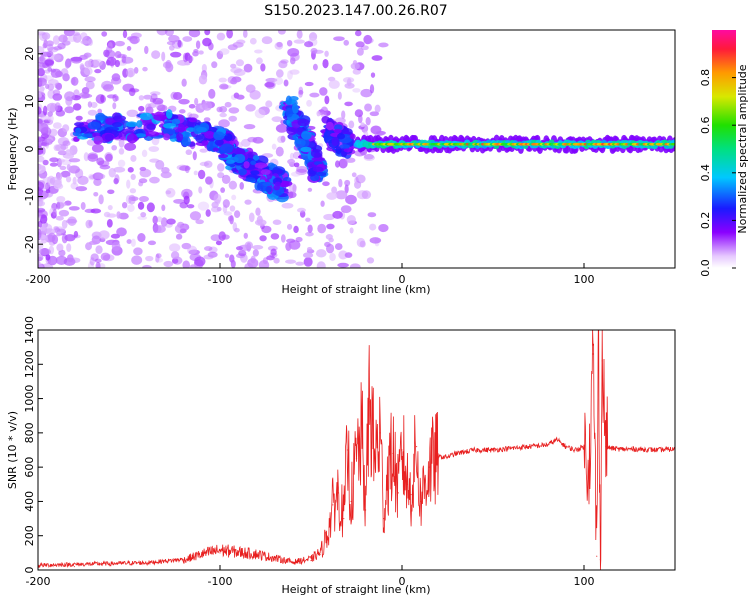  Describe the element at coordinates (29, 467) in the screenshot. I see `snr-y-tick-label: 600` at that location.